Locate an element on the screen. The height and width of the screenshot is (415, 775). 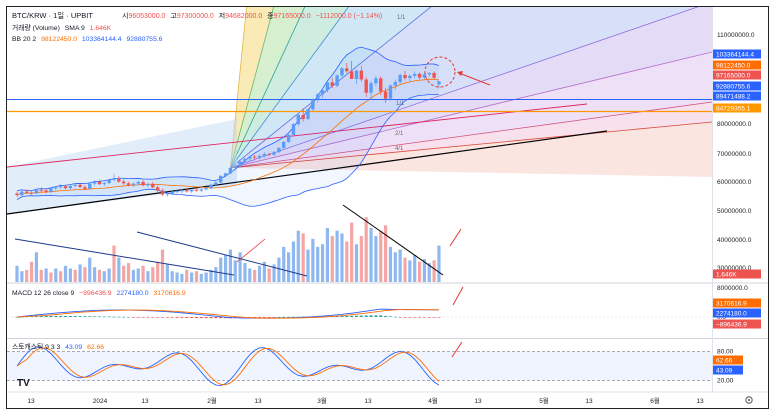
stoch-d-line is located at coordinates (228, 366).